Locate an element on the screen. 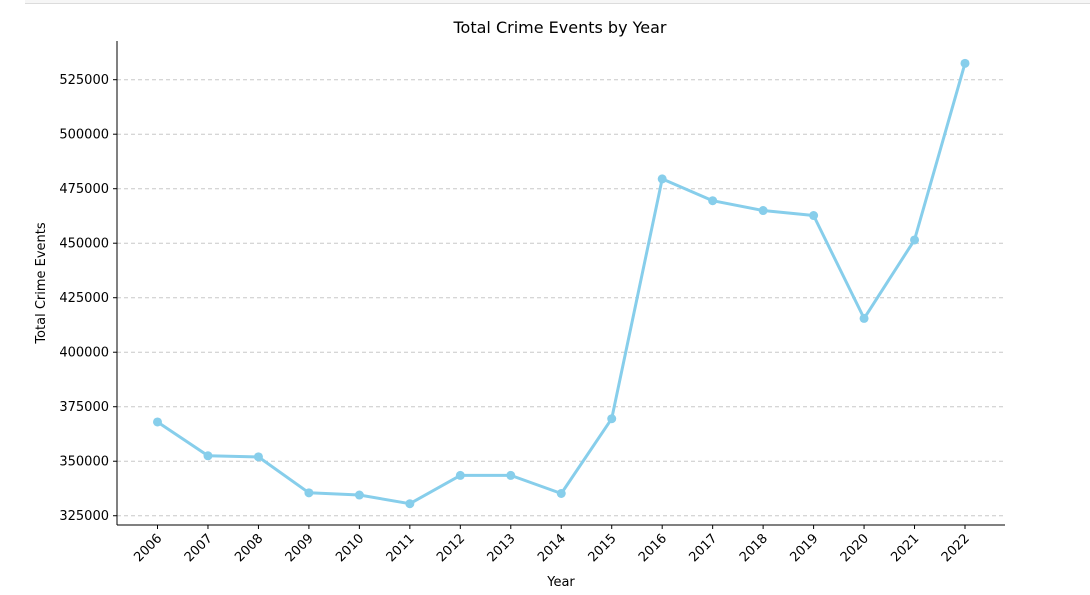 The height and width of the screenshot is (595, 1090). toolbar-strip is located at coordinates (557, 2).